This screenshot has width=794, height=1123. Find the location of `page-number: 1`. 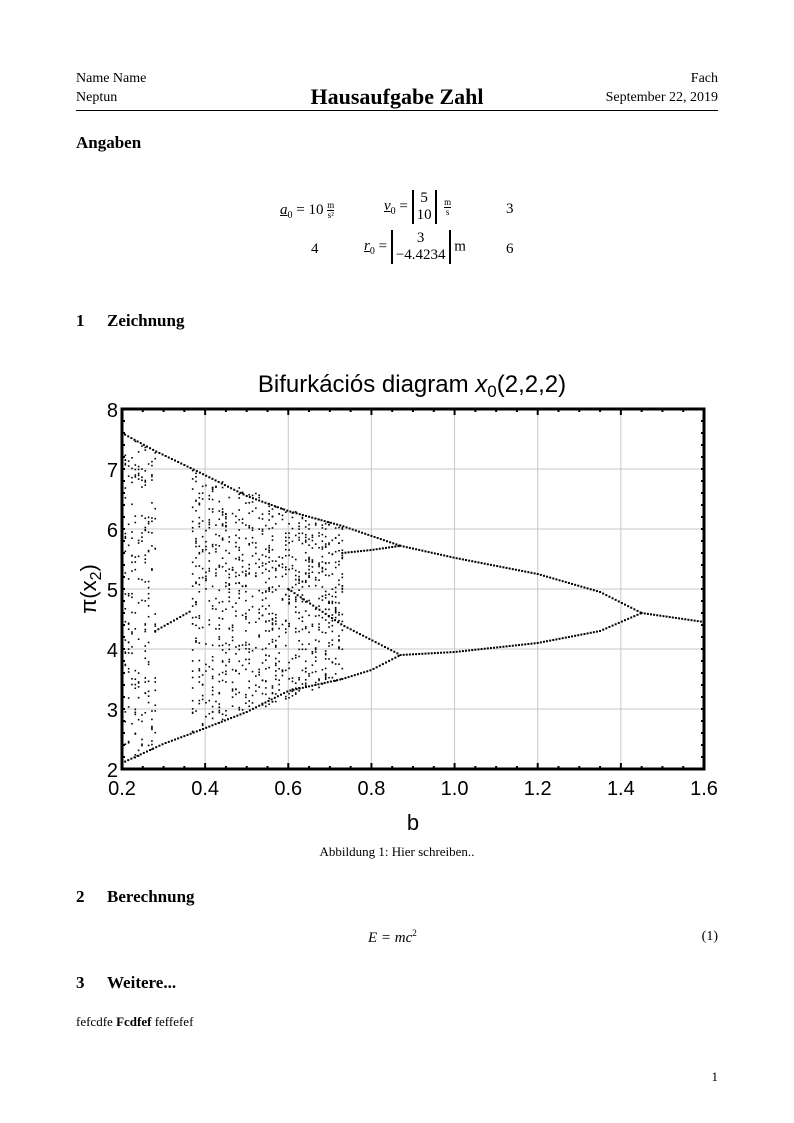

page-number: 1 is located at coordinates (715, 1076).